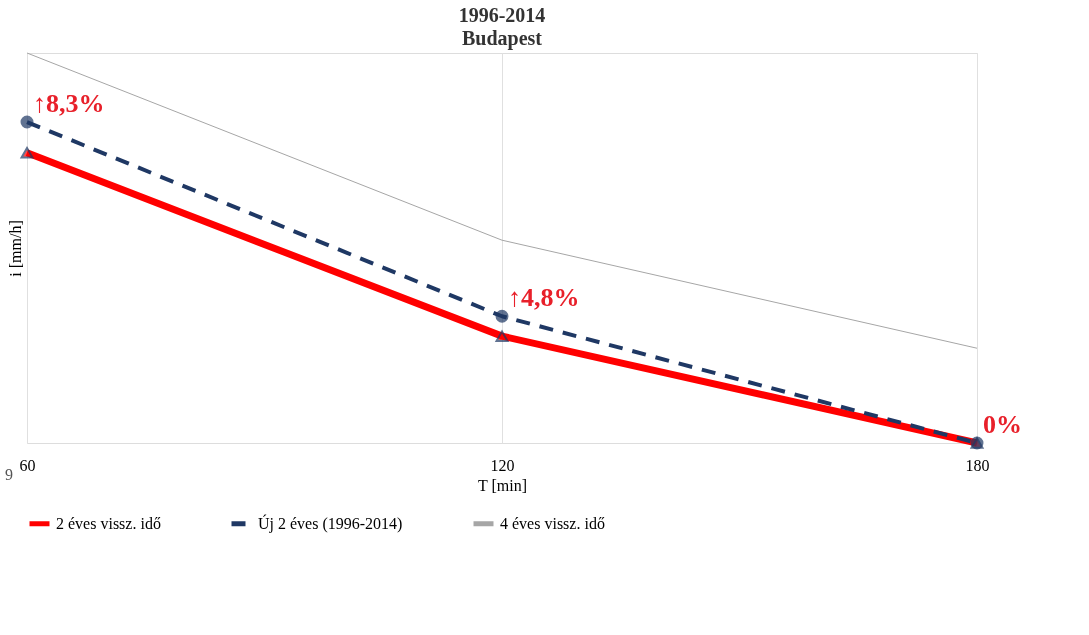 The image size is (1089, 635). Describe the element at coordinates (9, 474) in the screenshot. I see `text: 9` at that location.